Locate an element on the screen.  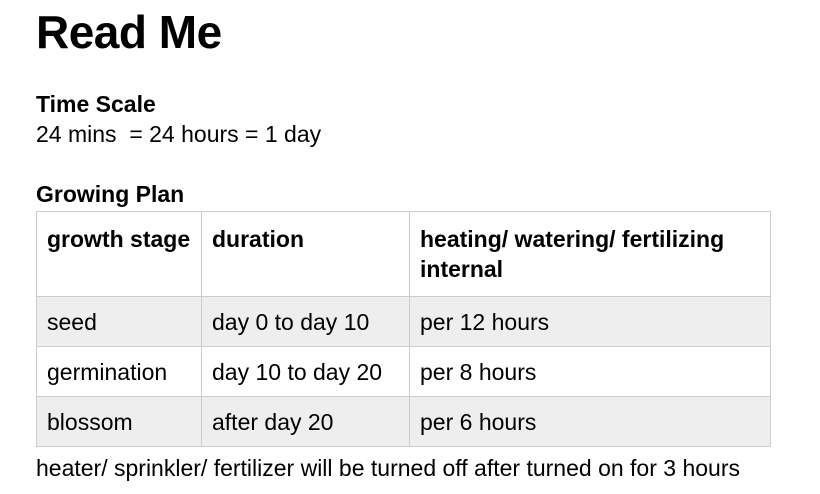
cell-growth-stage: germination is located at coordinates (119, 371).